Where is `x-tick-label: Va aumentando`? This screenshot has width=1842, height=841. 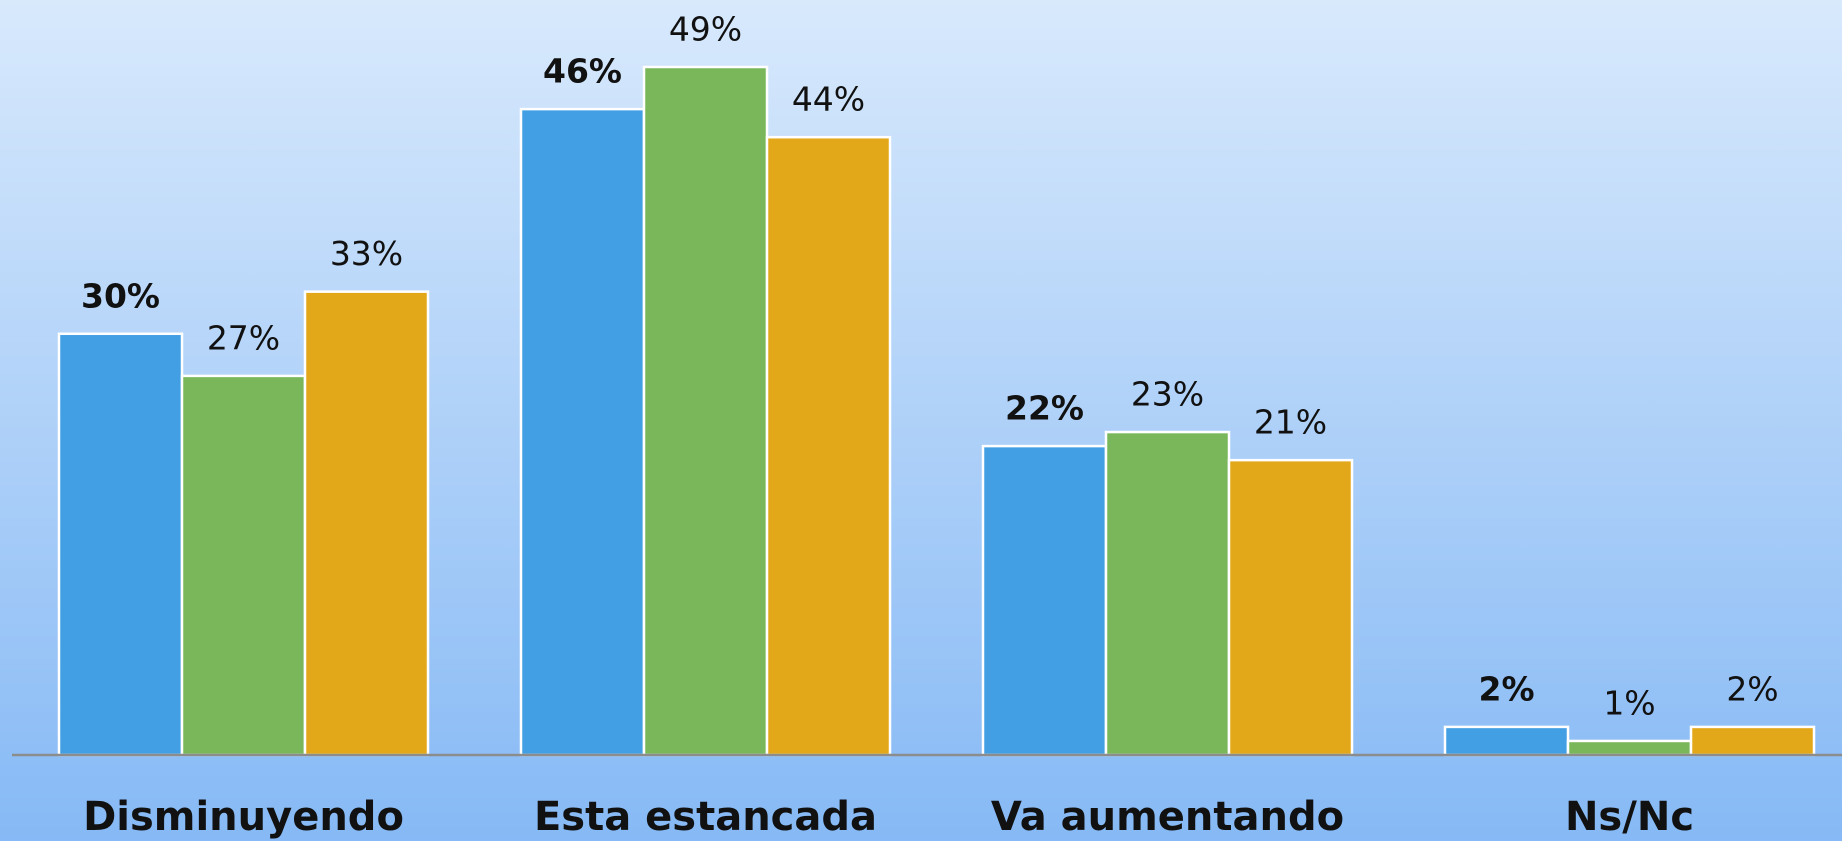 x-tick-label: Va aumentando is located at coordinates (1167, 817).